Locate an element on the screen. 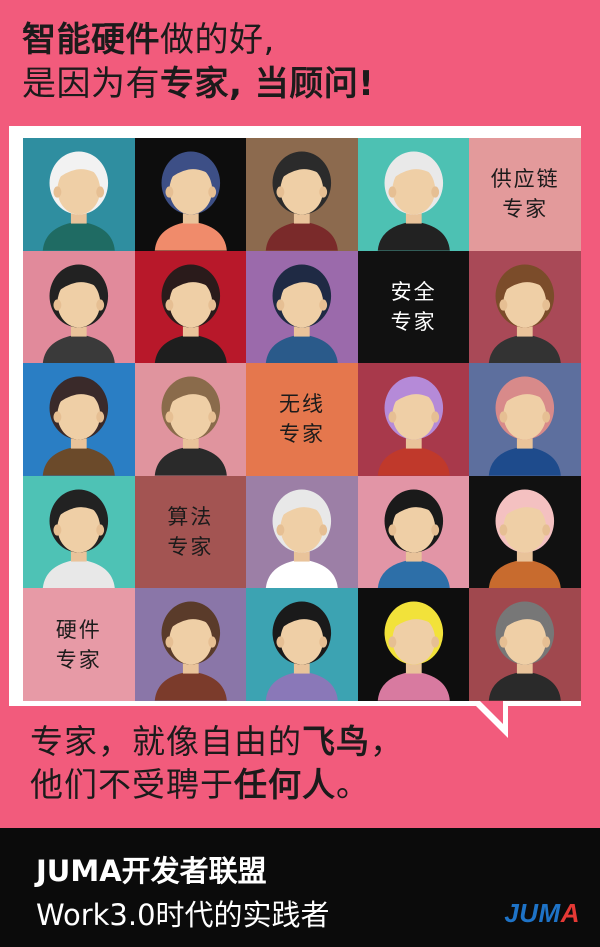 Image resolution: width=600 pixels, height=947 pixels. speech-bubble-tail-inner is located at coordinates (491, 712).